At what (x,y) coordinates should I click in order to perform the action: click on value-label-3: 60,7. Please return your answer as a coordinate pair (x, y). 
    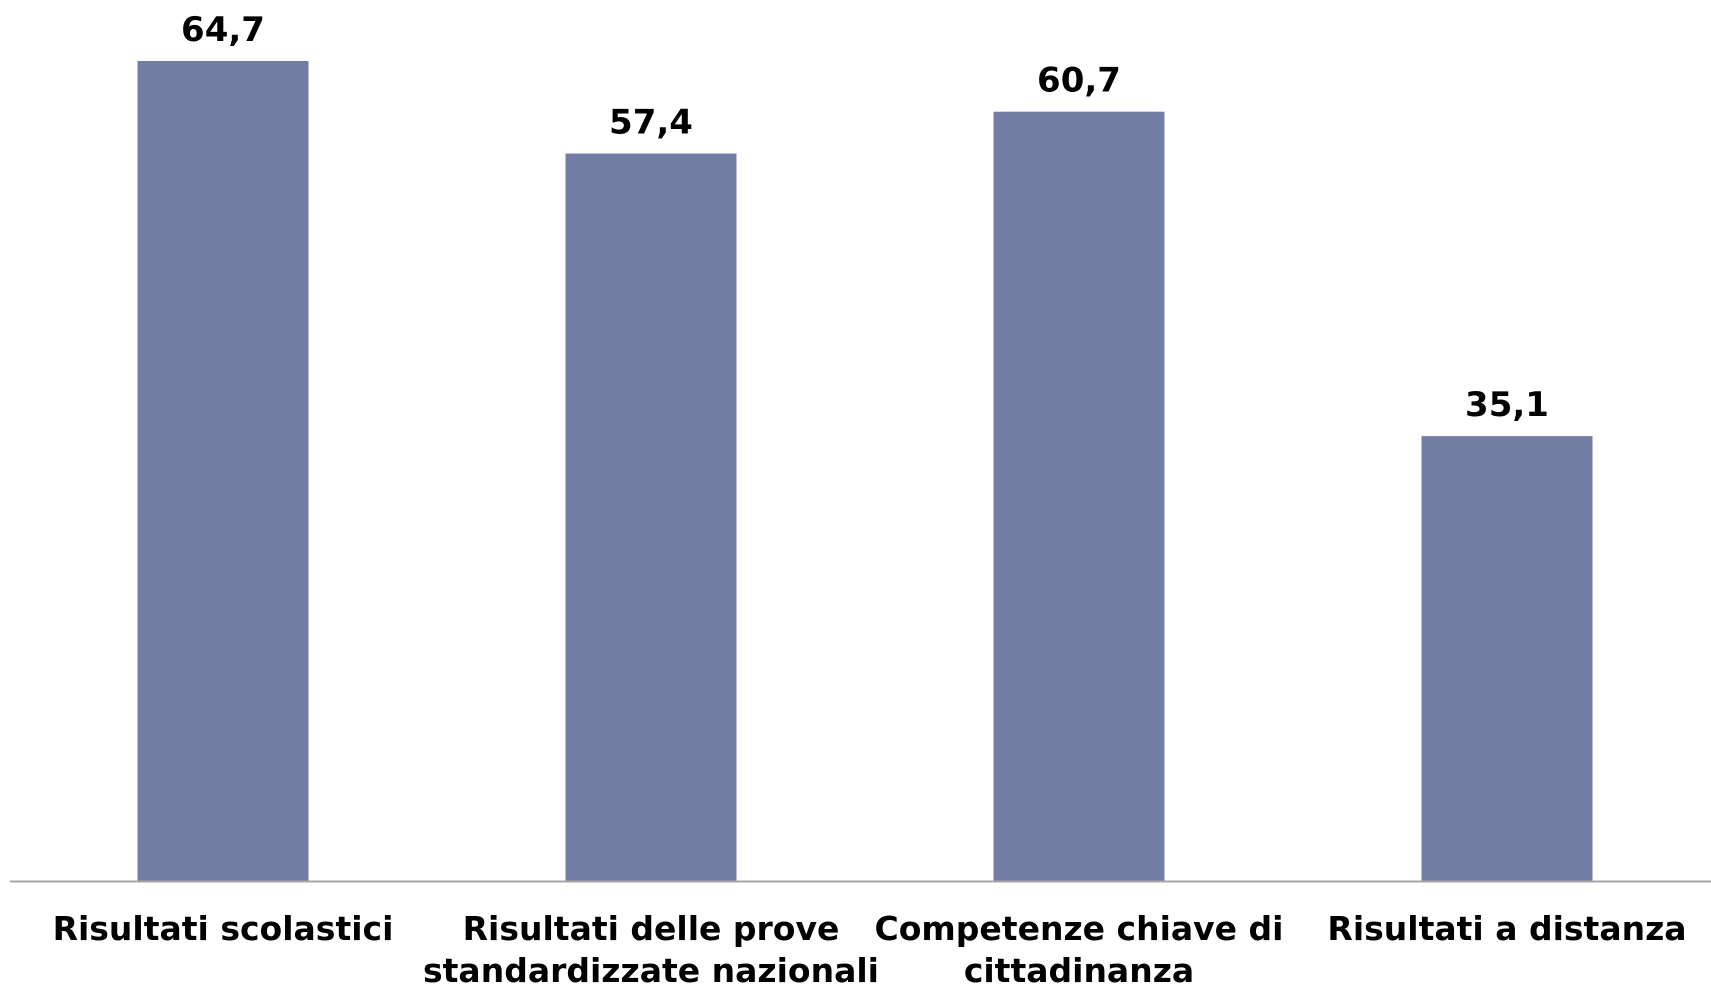
    Looking at the image, I should click on (1079, 81).